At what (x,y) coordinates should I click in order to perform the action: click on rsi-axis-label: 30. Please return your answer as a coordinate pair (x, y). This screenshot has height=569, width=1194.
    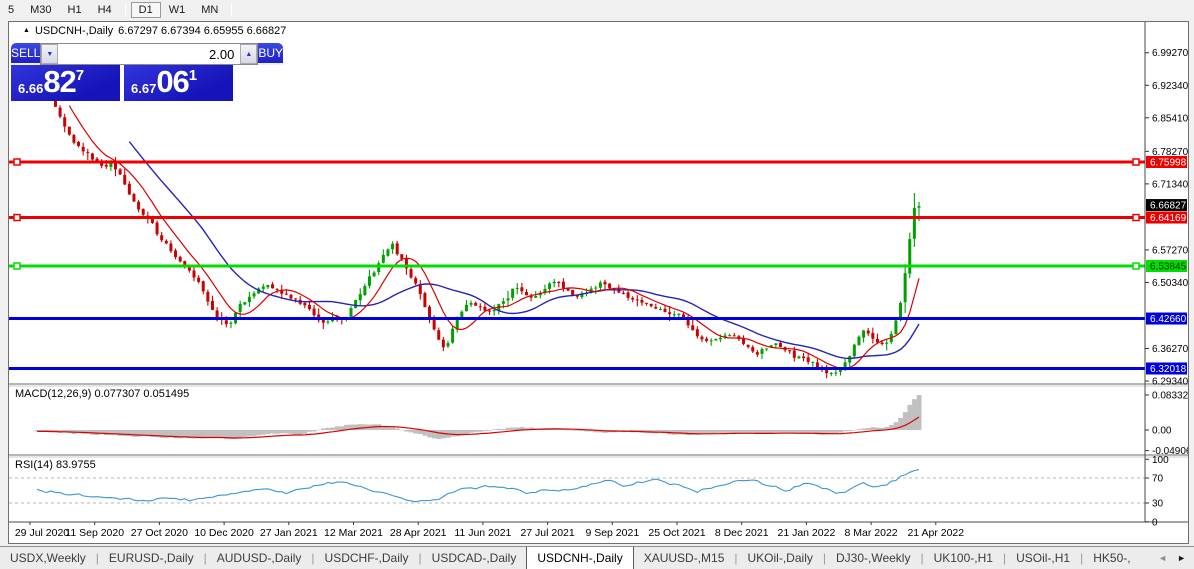
    Looking at the image, I should click on (1158, 504).